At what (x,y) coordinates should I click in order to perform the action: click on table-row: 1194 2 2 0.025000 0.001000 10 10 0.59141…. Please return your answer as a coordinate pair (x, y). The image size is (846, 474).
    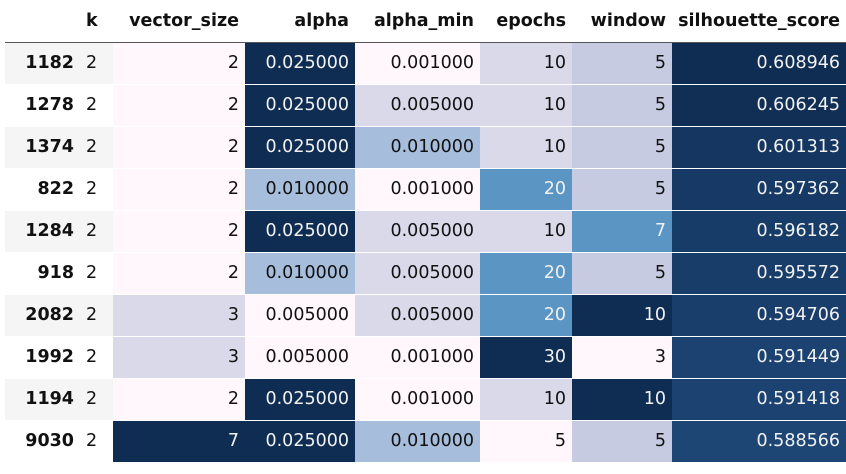
    Looking at the image, I should click on (425, 399).